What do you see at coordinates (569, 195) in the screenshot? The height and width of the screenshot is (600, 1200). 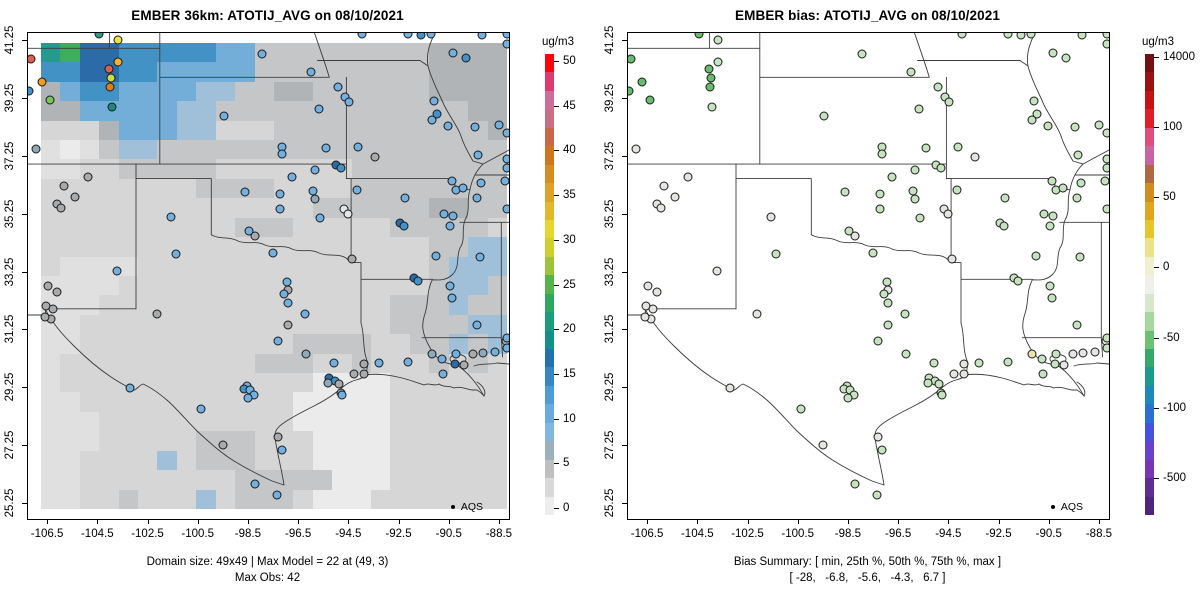 I see `colorbar-tick-label: 35` at bounding box center [569, 195].